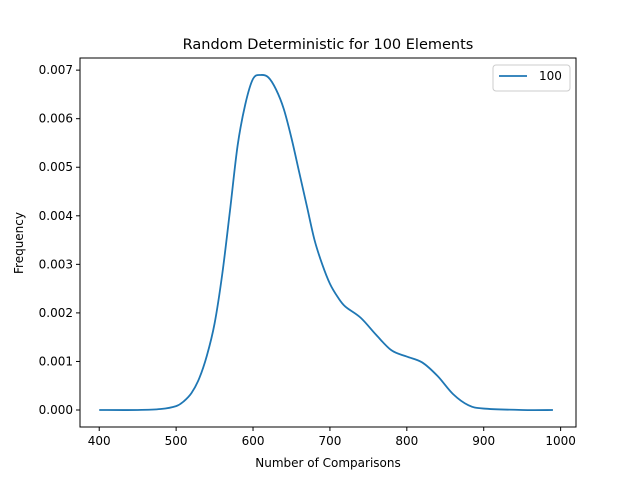 The image size is (640, 480). I want to click on y-tick-label: 0.002, so click(56, 313).